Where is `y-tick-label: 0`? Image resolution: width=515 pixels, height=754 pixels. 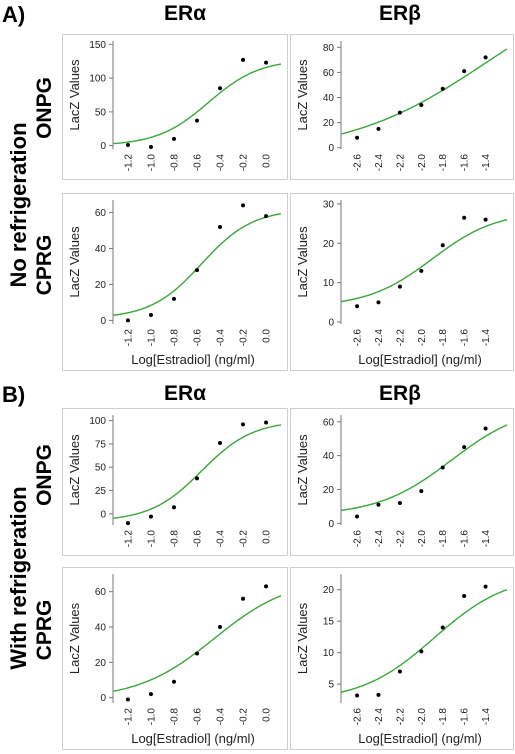
y-tick-label: 0 is located at coordinates (103, 321).